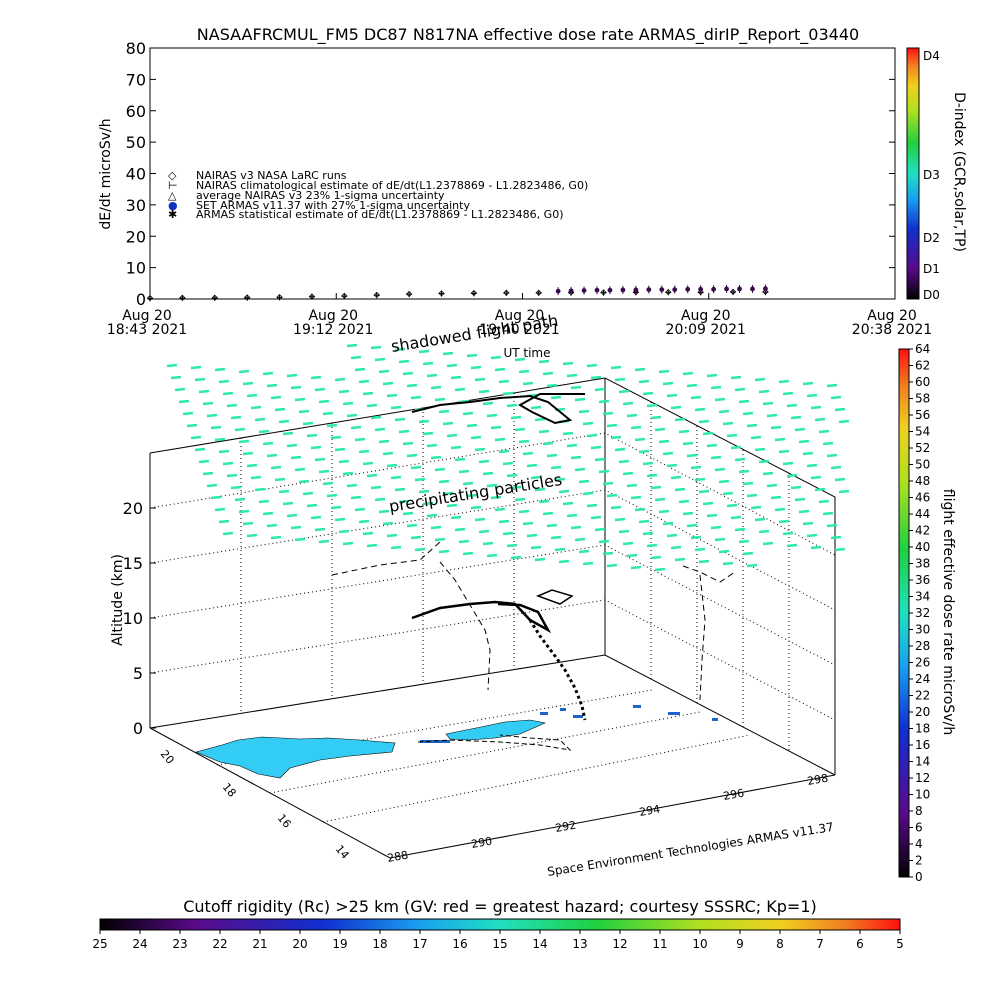 This screenshot has height=1000, width=1000. I want to click on dose-tick-label: 0, so click(919, 877).